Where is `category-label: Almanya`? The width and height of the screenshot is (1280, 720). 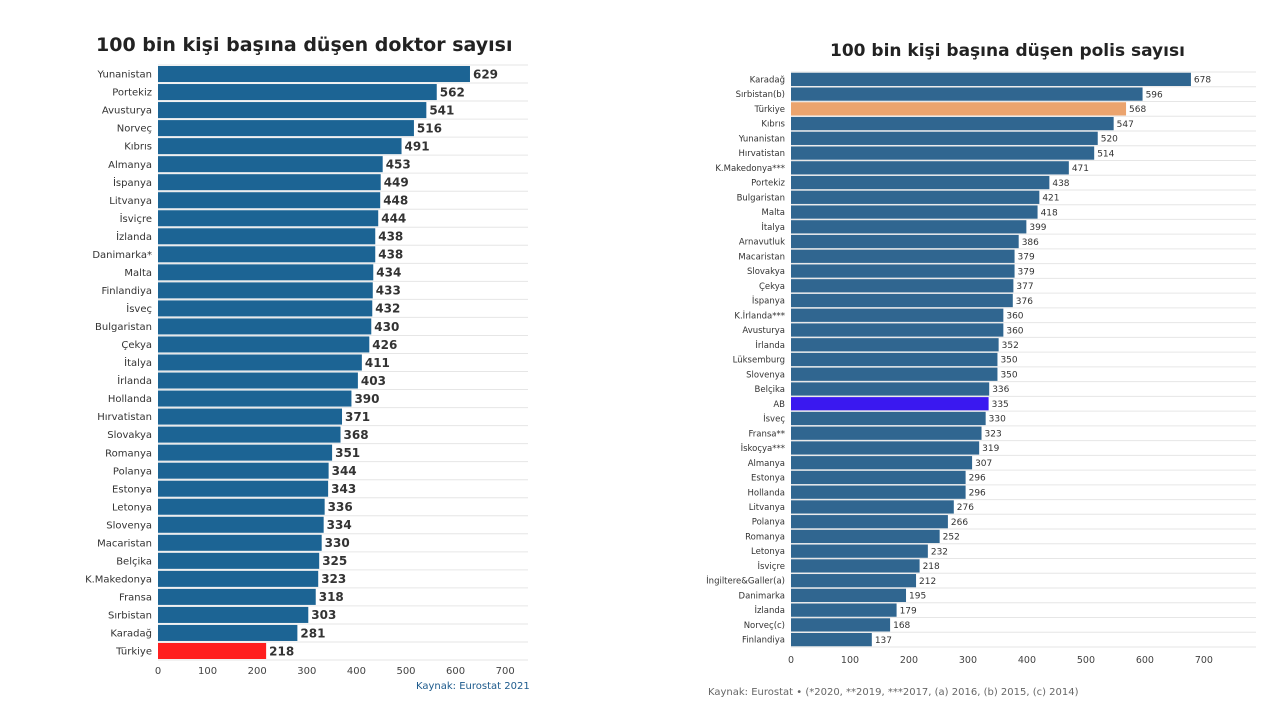 category-label: Almanya is located at coordinates (130, 165).